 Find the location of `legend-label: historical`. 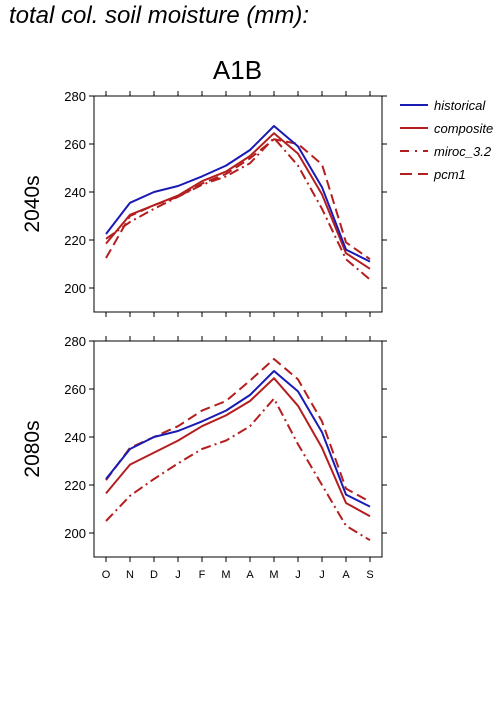

legend-label: historical is located at coordinates (460, 105).